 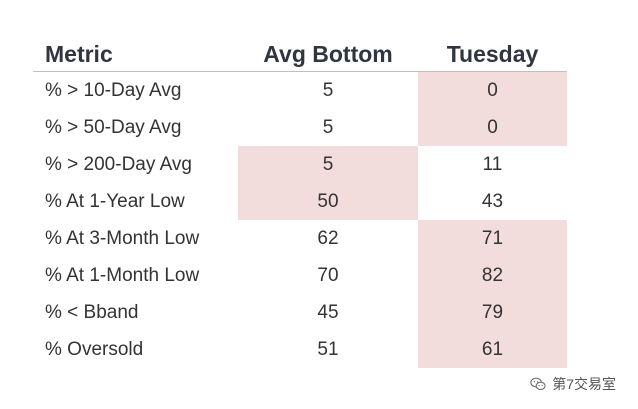 What do you see at coordinates (328, 54) in the screenshot?
I see `column-header-avg-bottom: Avg Bottom` at bounding box center [328, 54].